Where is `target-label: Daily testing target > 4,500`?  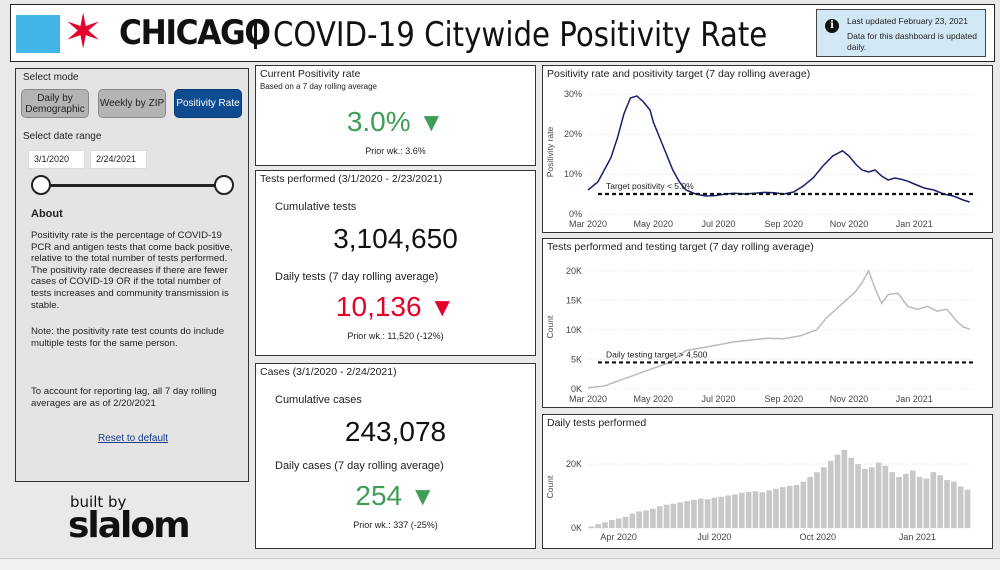
target-label: Daily testing target > 4,500 is located at coordinates (657, 354).